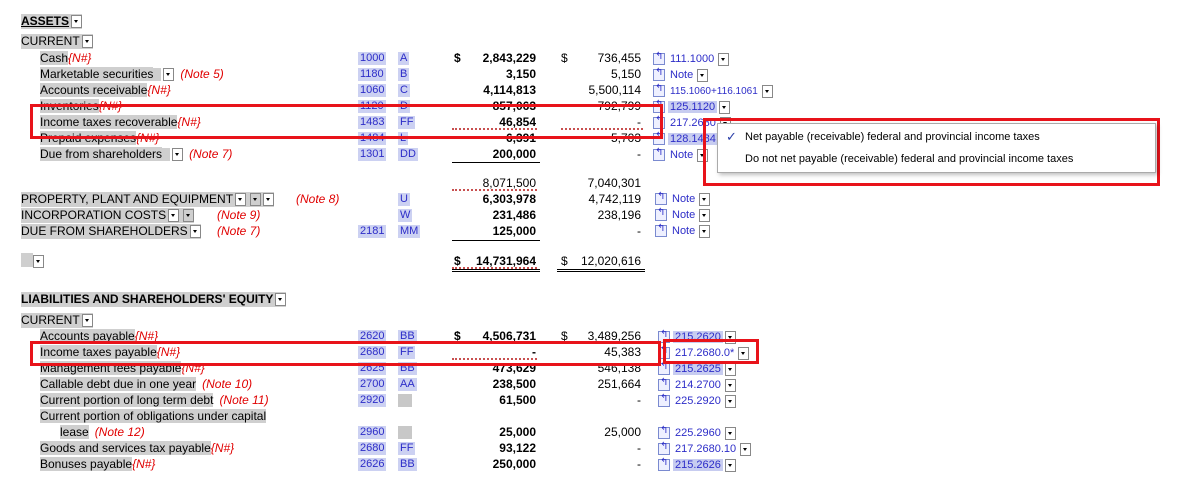 The image size is (1186, 485). Describe the element at coordinates (202, 74) in the screenshot. I see `row-note: (Note 5)` at that location.